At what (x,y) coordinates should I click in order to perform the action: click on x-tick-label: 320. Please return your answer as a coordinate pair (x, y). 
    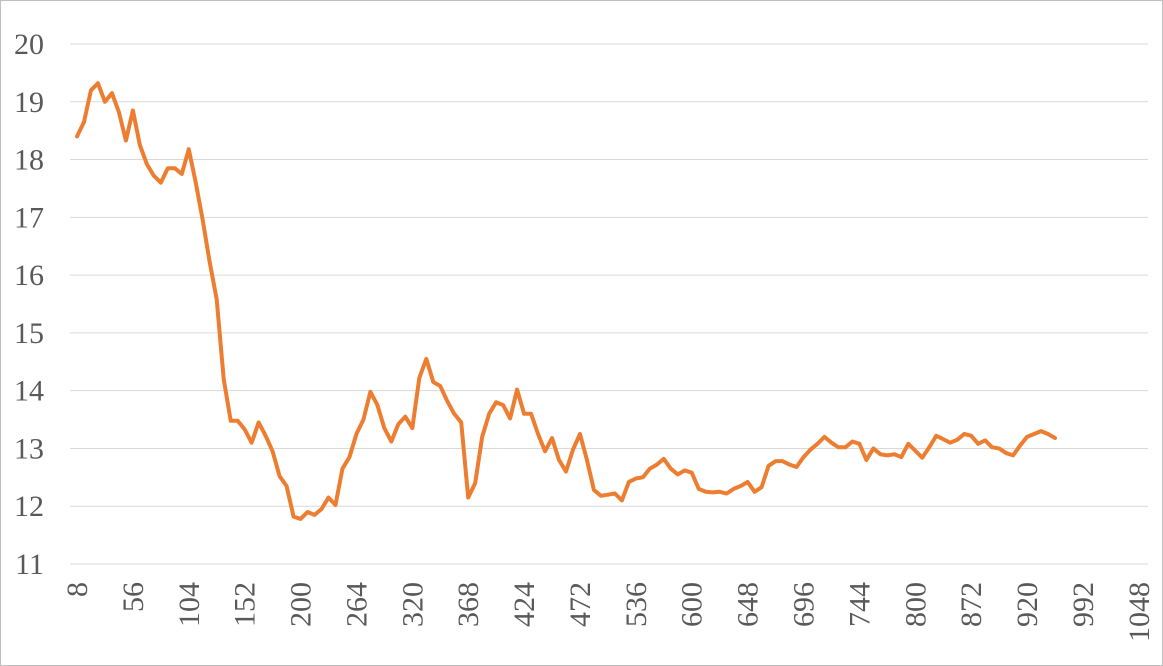
    Looking at the image, I should click on (412, 604).